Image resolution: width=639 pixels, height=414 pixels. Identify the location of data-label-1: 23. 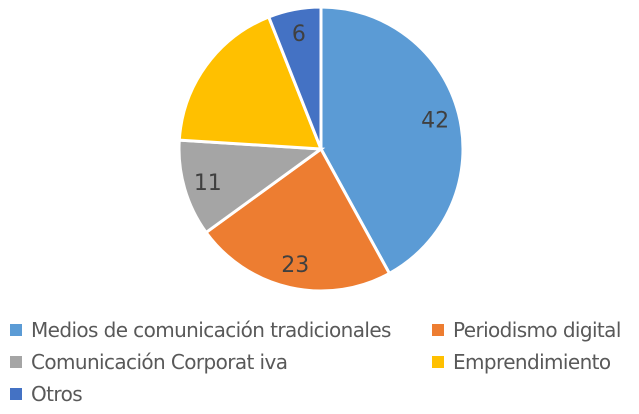
(295, 265).